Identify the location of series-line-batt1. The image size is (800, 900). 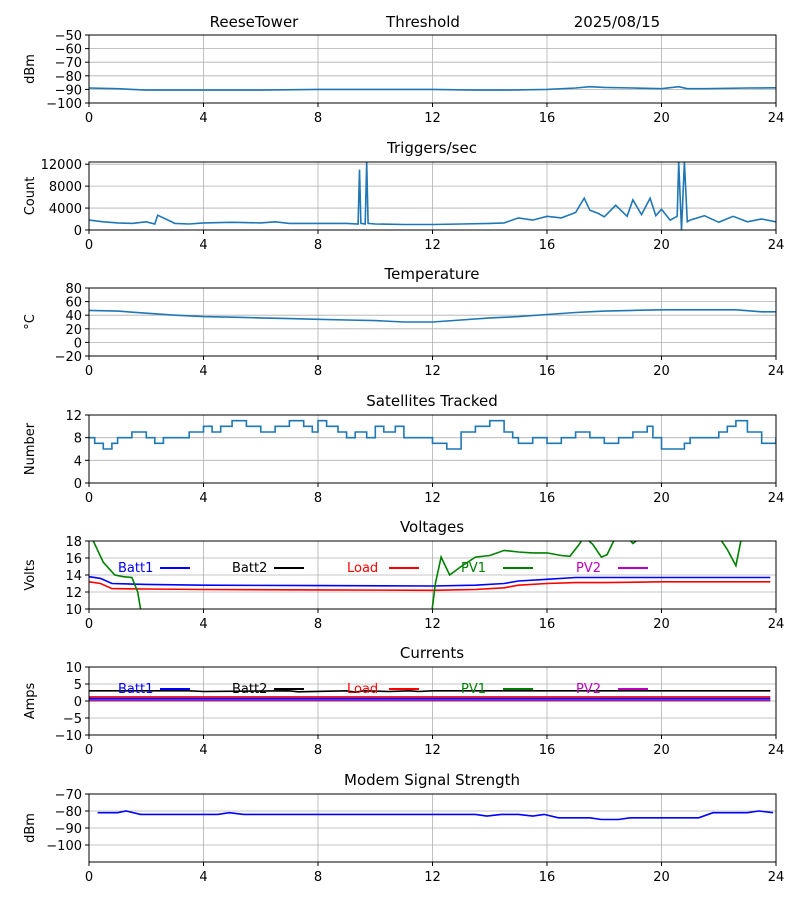
(430, 581).